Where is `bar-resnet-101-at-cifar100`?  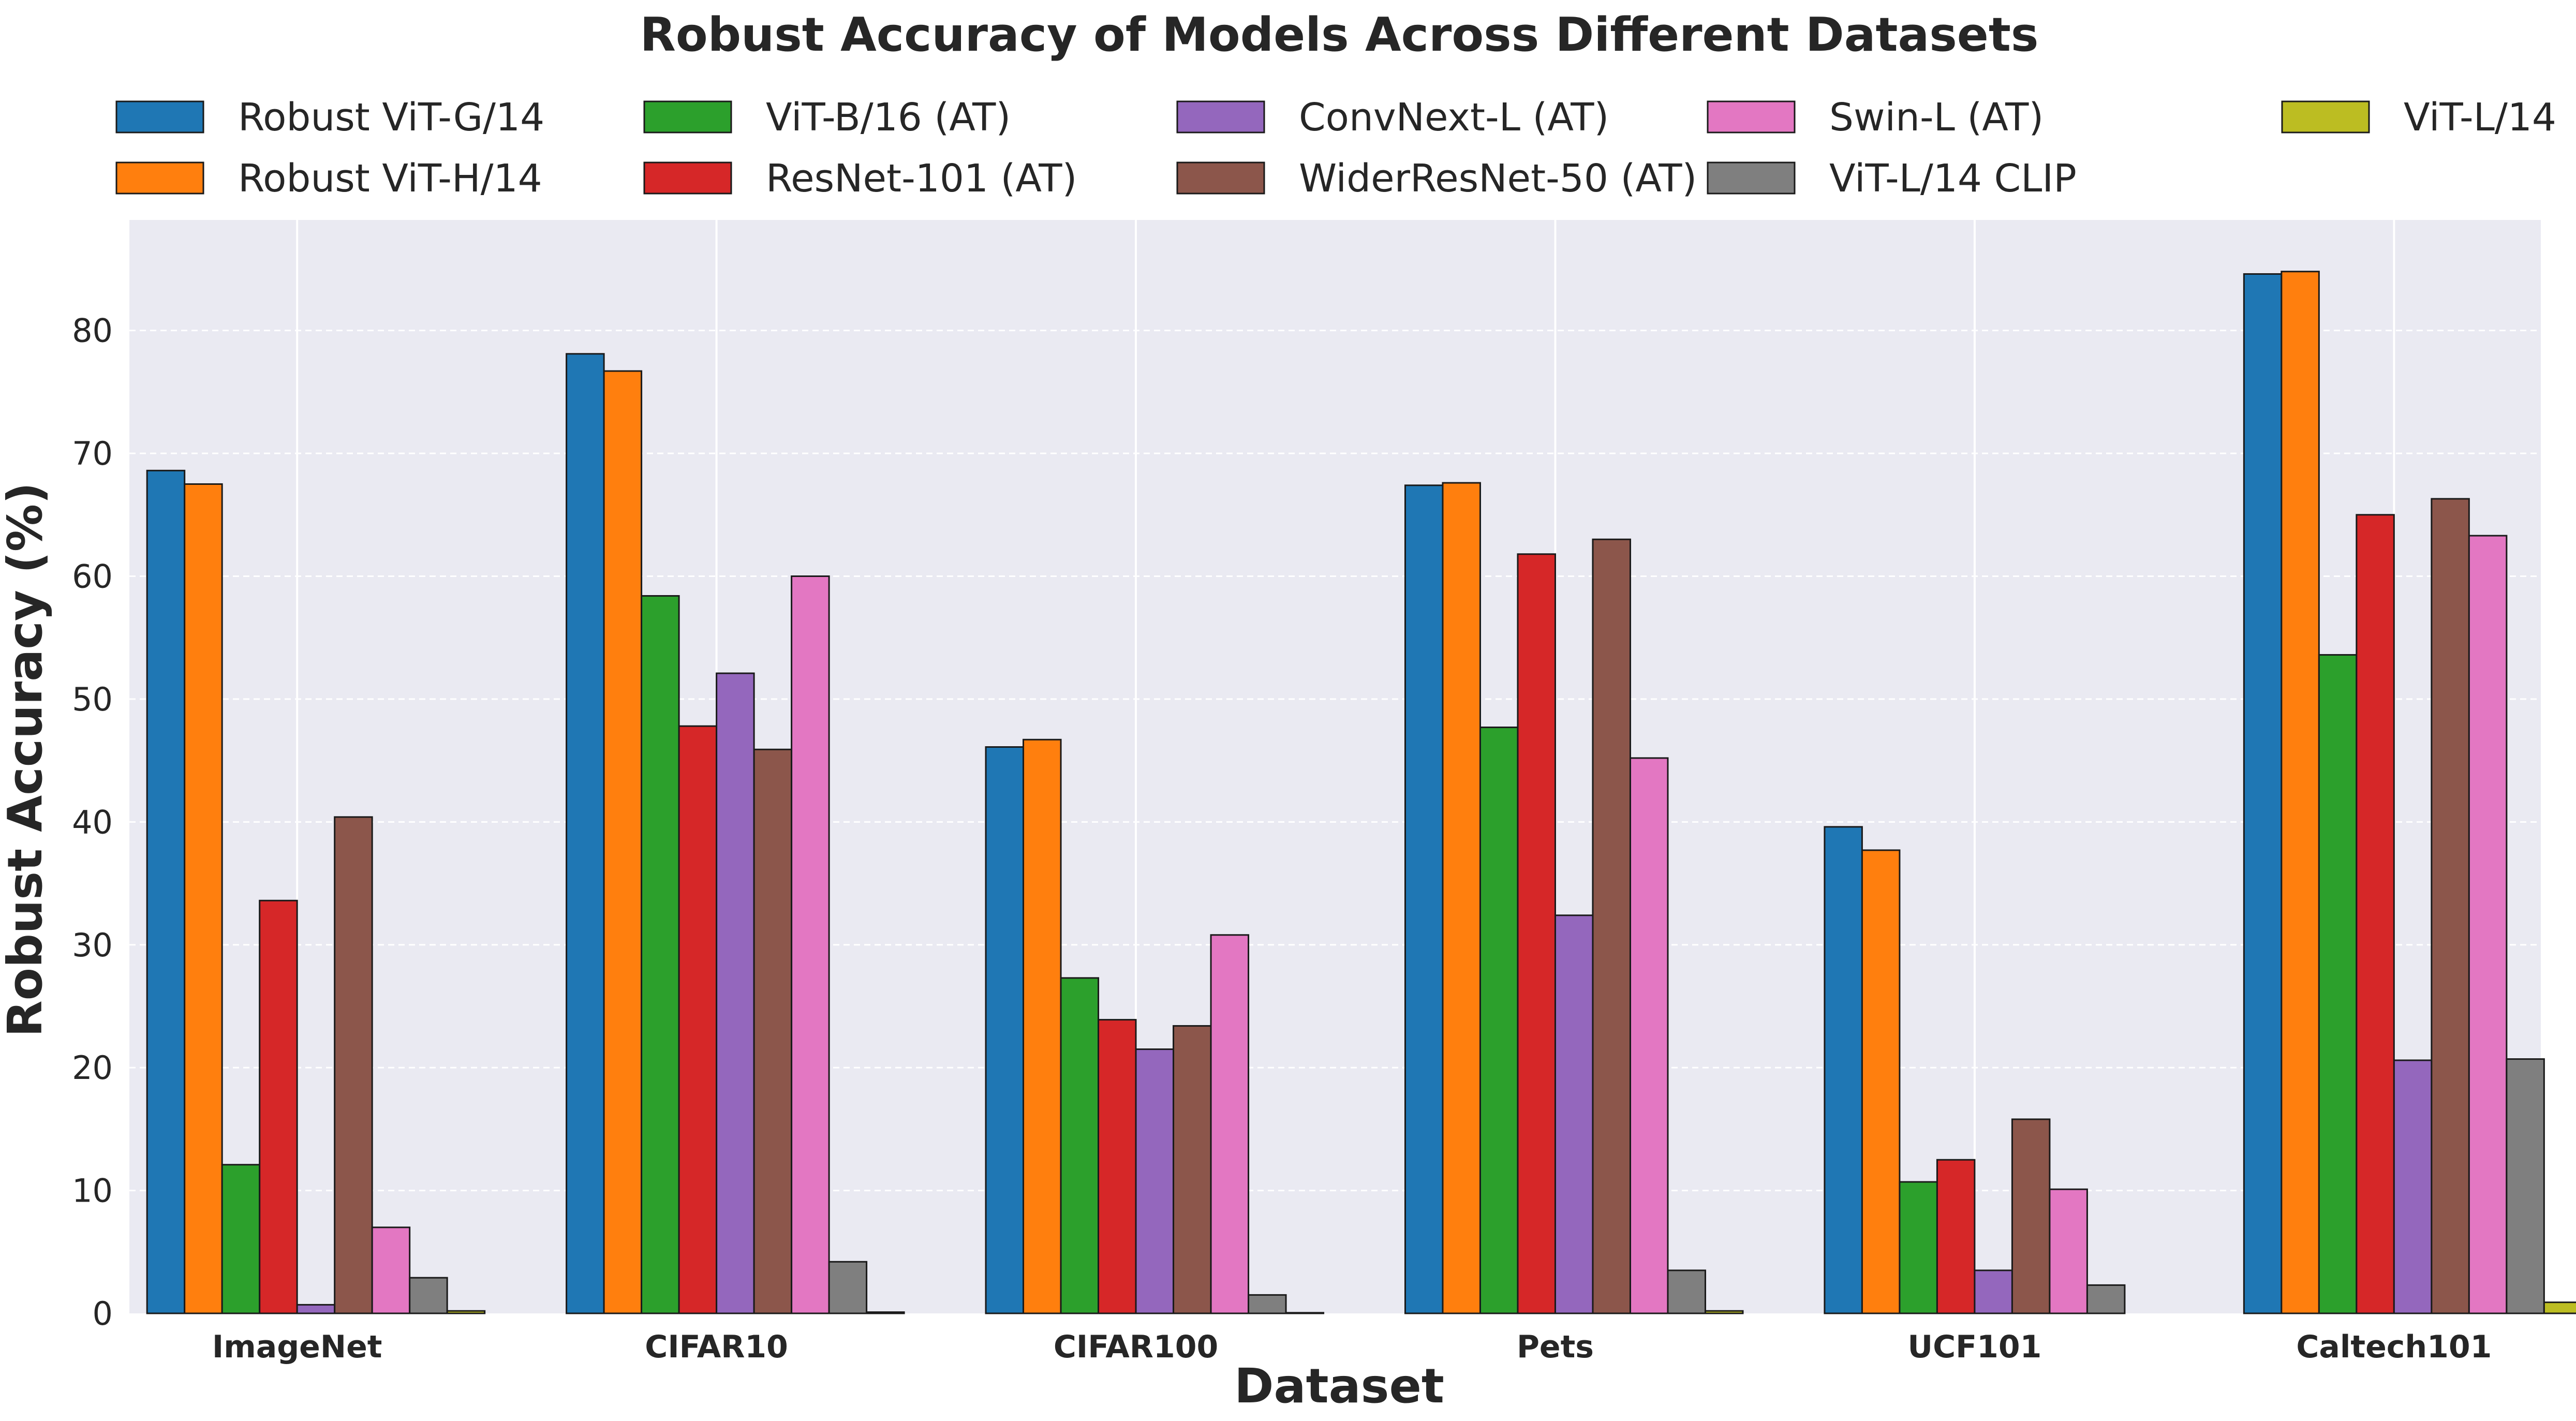
bar-resnet-101-at-cifar100 is located at coordinates (1117, 1167).